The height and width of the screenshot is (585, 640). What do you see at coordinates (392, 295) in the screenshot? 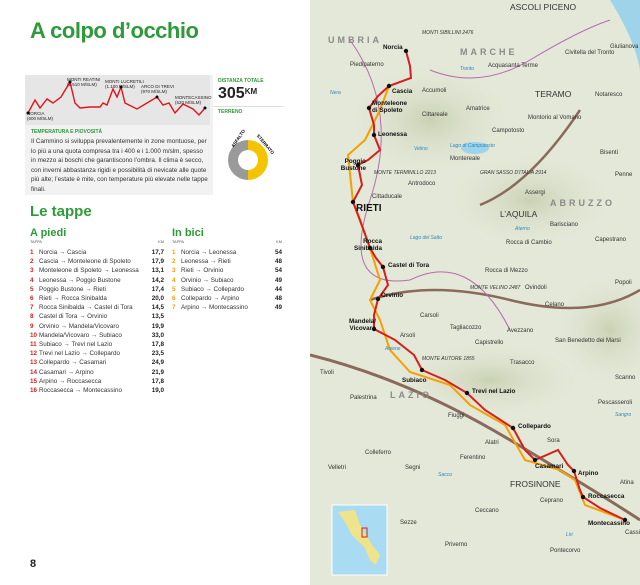
I see `map-stop-label: Orvinio` at bounding box center [392, 295].